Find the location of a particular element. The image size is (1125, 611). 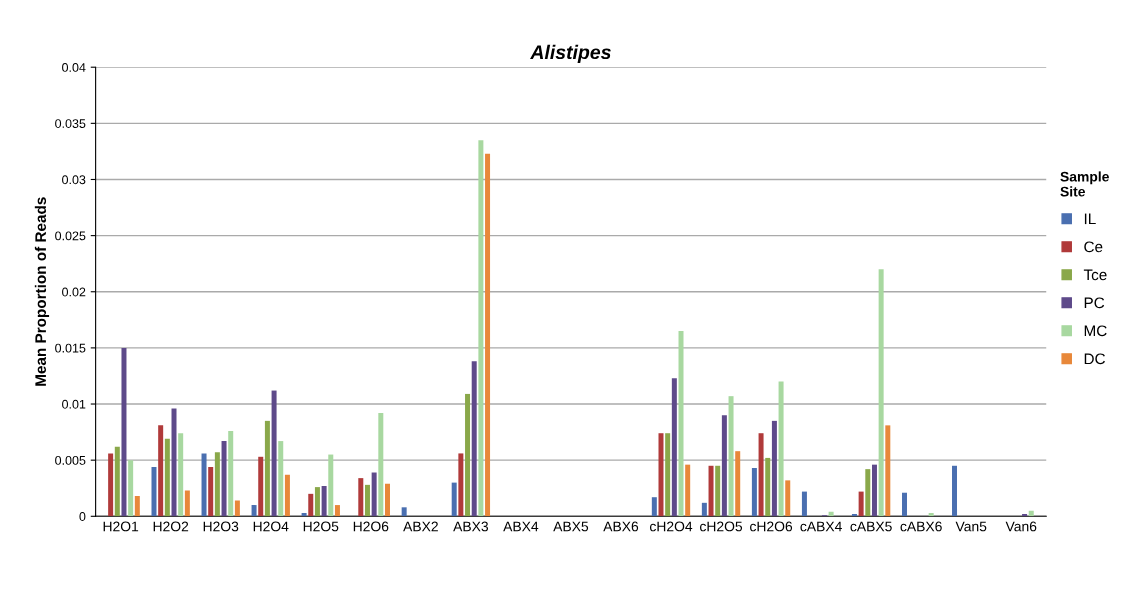

x-tick-label: H2O3 is located at coordinates (221, 526).